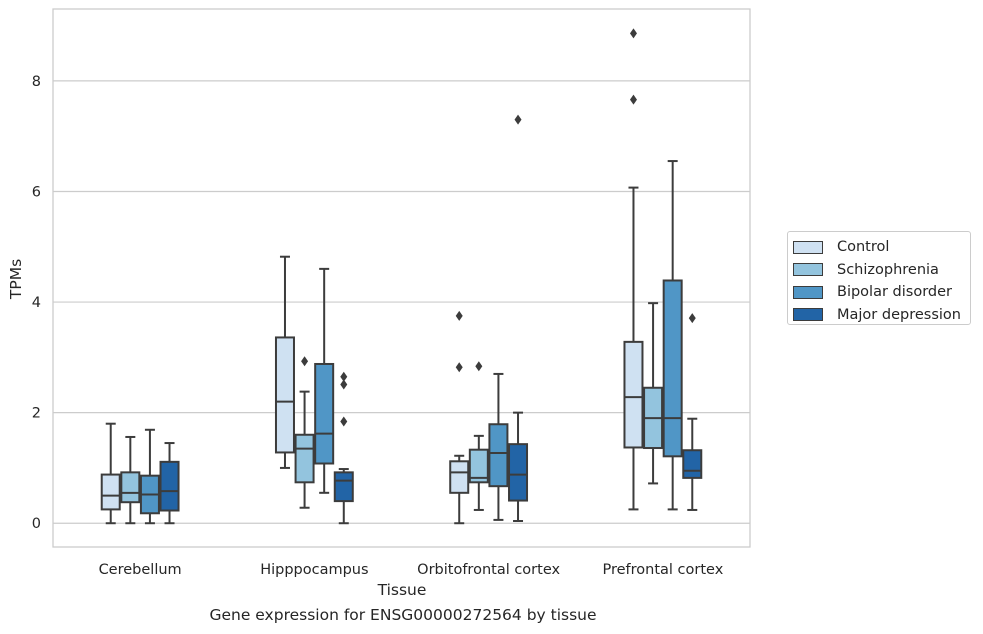 Image resolution: width=983 pixels, height=634 pixels. I want to click on legend-label: Control, so click(863, 247).